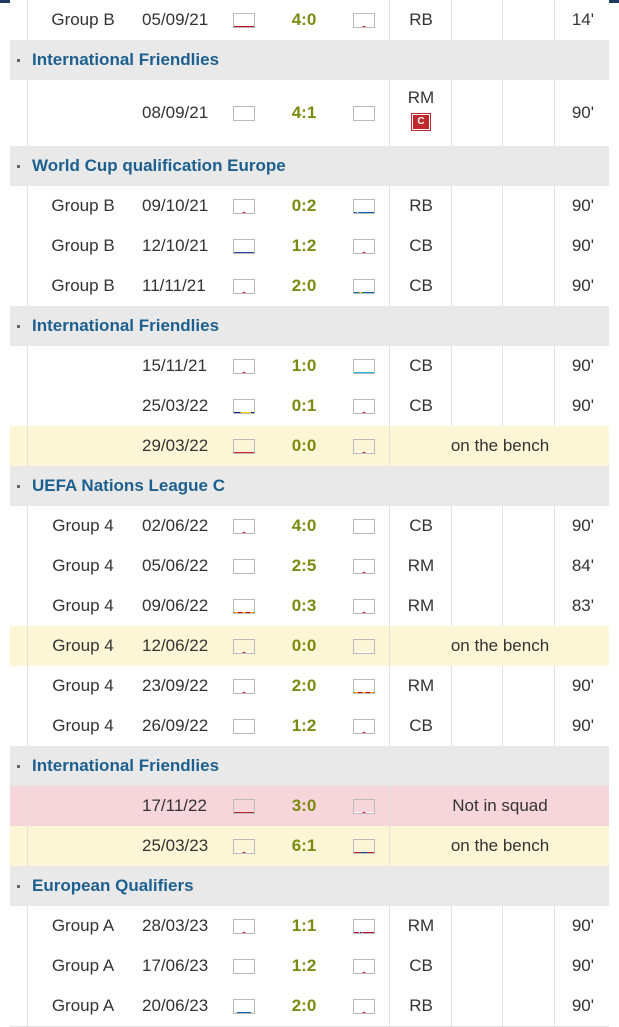 The width and height of the screenshot is (619, 1027). What do you see at coordinates (113, 885) in the screenshot?
I see `competition-title: European Qualifiers` at bounding box center [113, 885].